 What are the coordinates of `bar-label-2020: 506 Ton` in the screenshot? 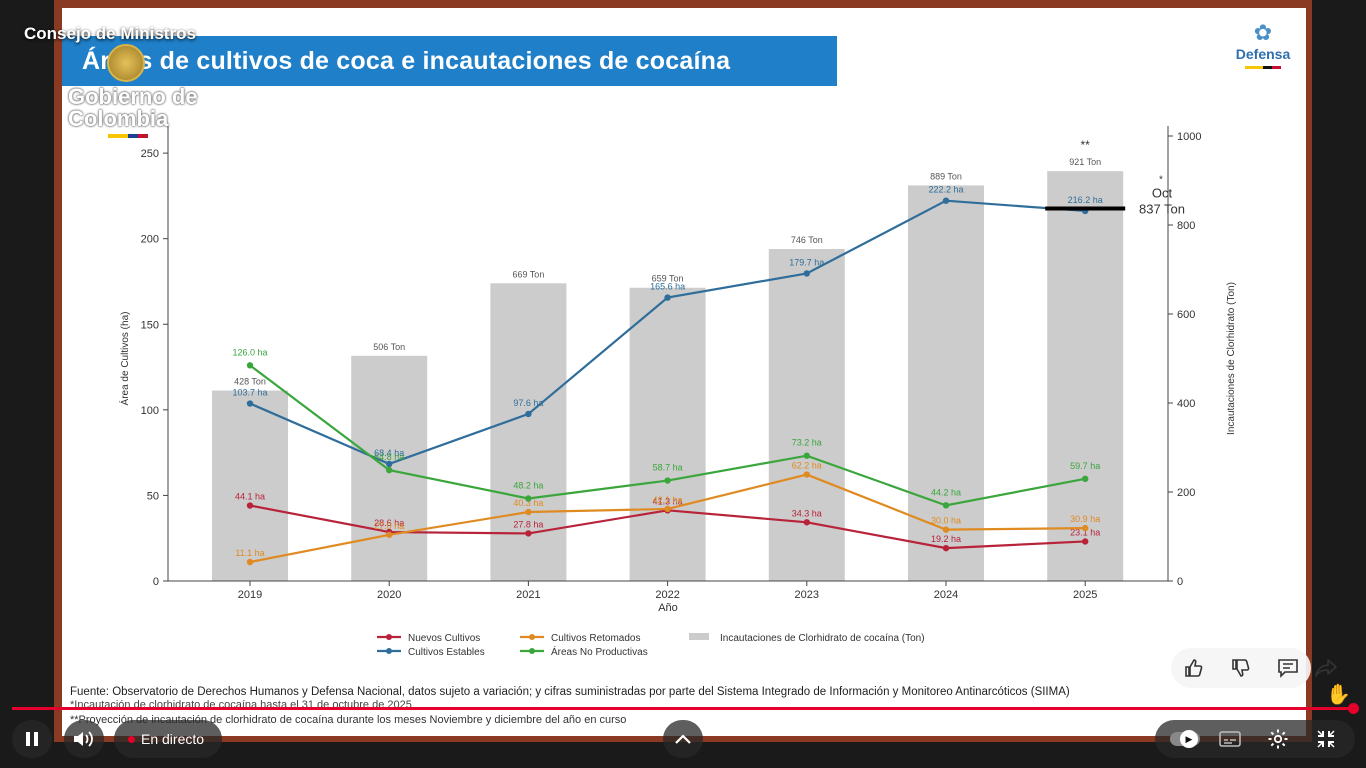 It's located at (389, 347).